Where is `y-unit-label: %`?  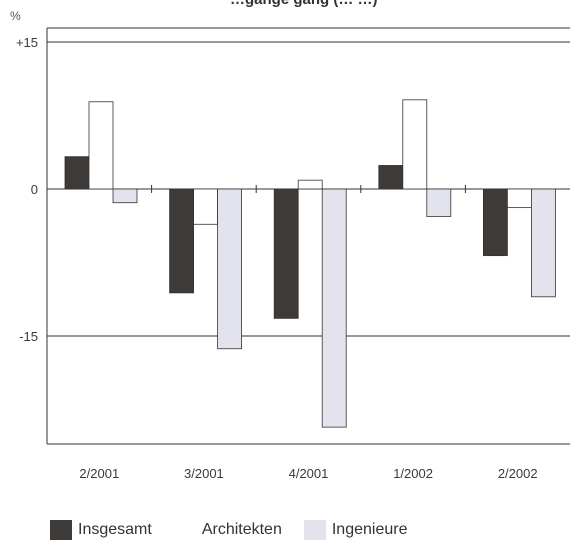
y-unit-label: % is located at coordinates (15, 16).